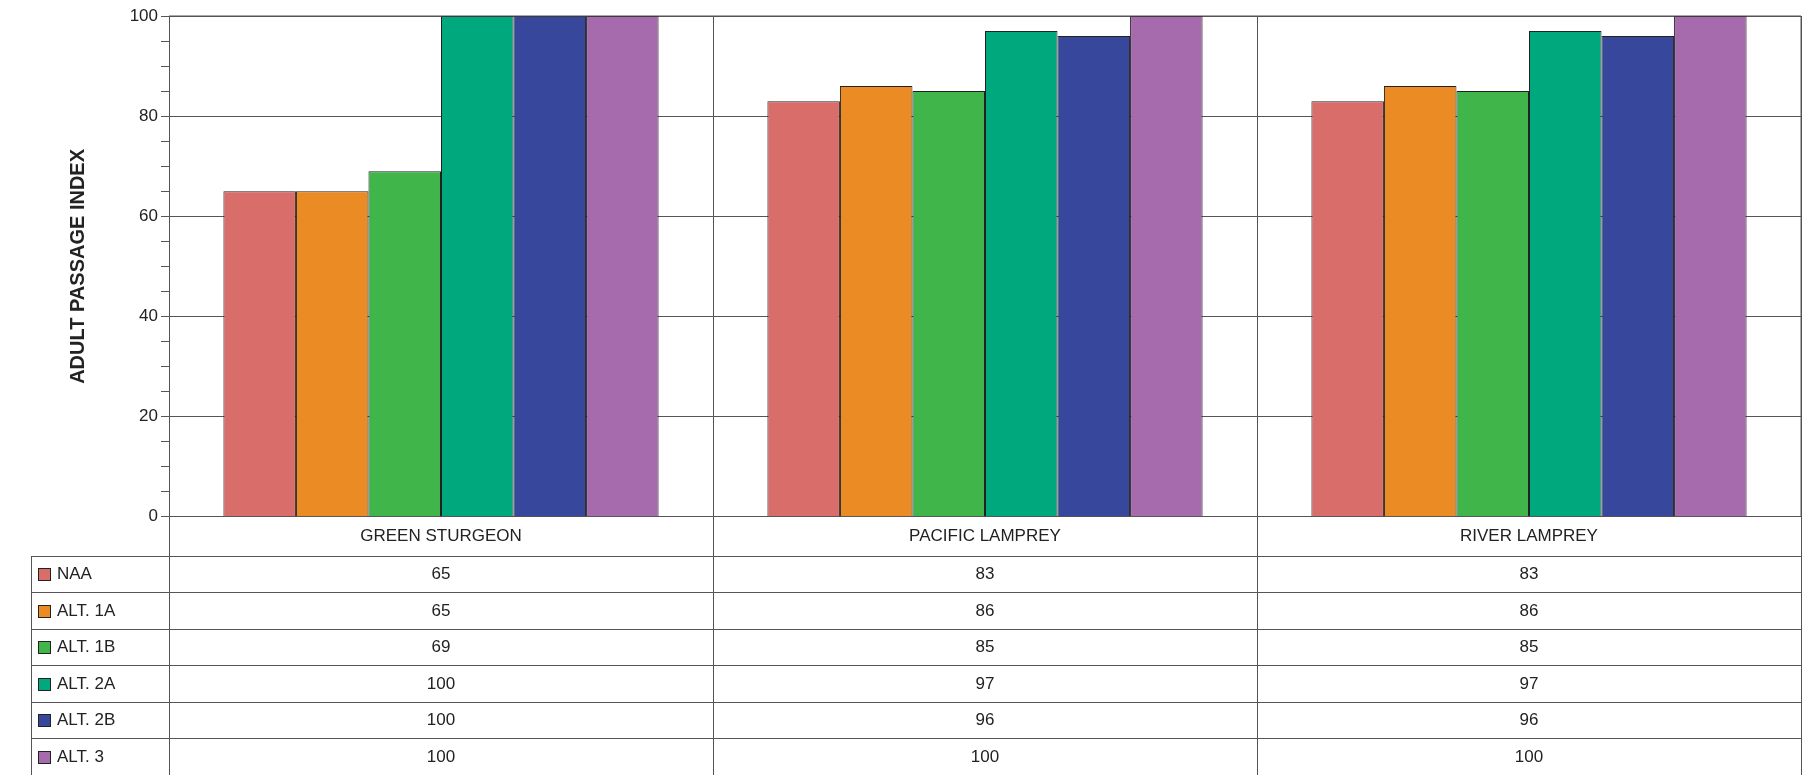 The image size is (1803, 775). I want to click on y-tick-label: 80, so click(148, 115).